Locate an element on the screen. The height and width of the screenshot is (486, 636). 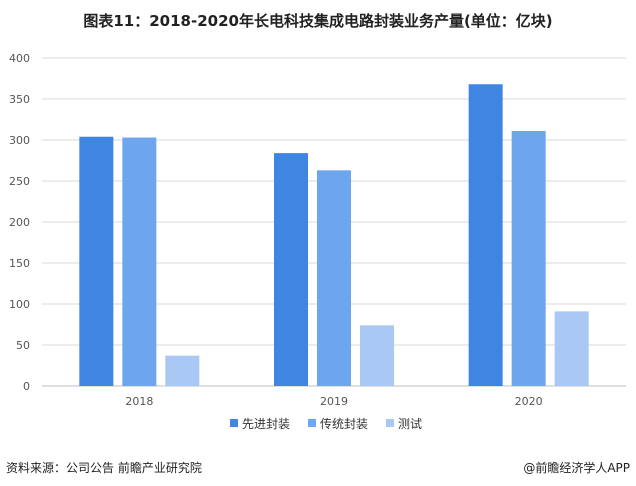
y-tick-label: 400 is located at coordinates (19, 58).